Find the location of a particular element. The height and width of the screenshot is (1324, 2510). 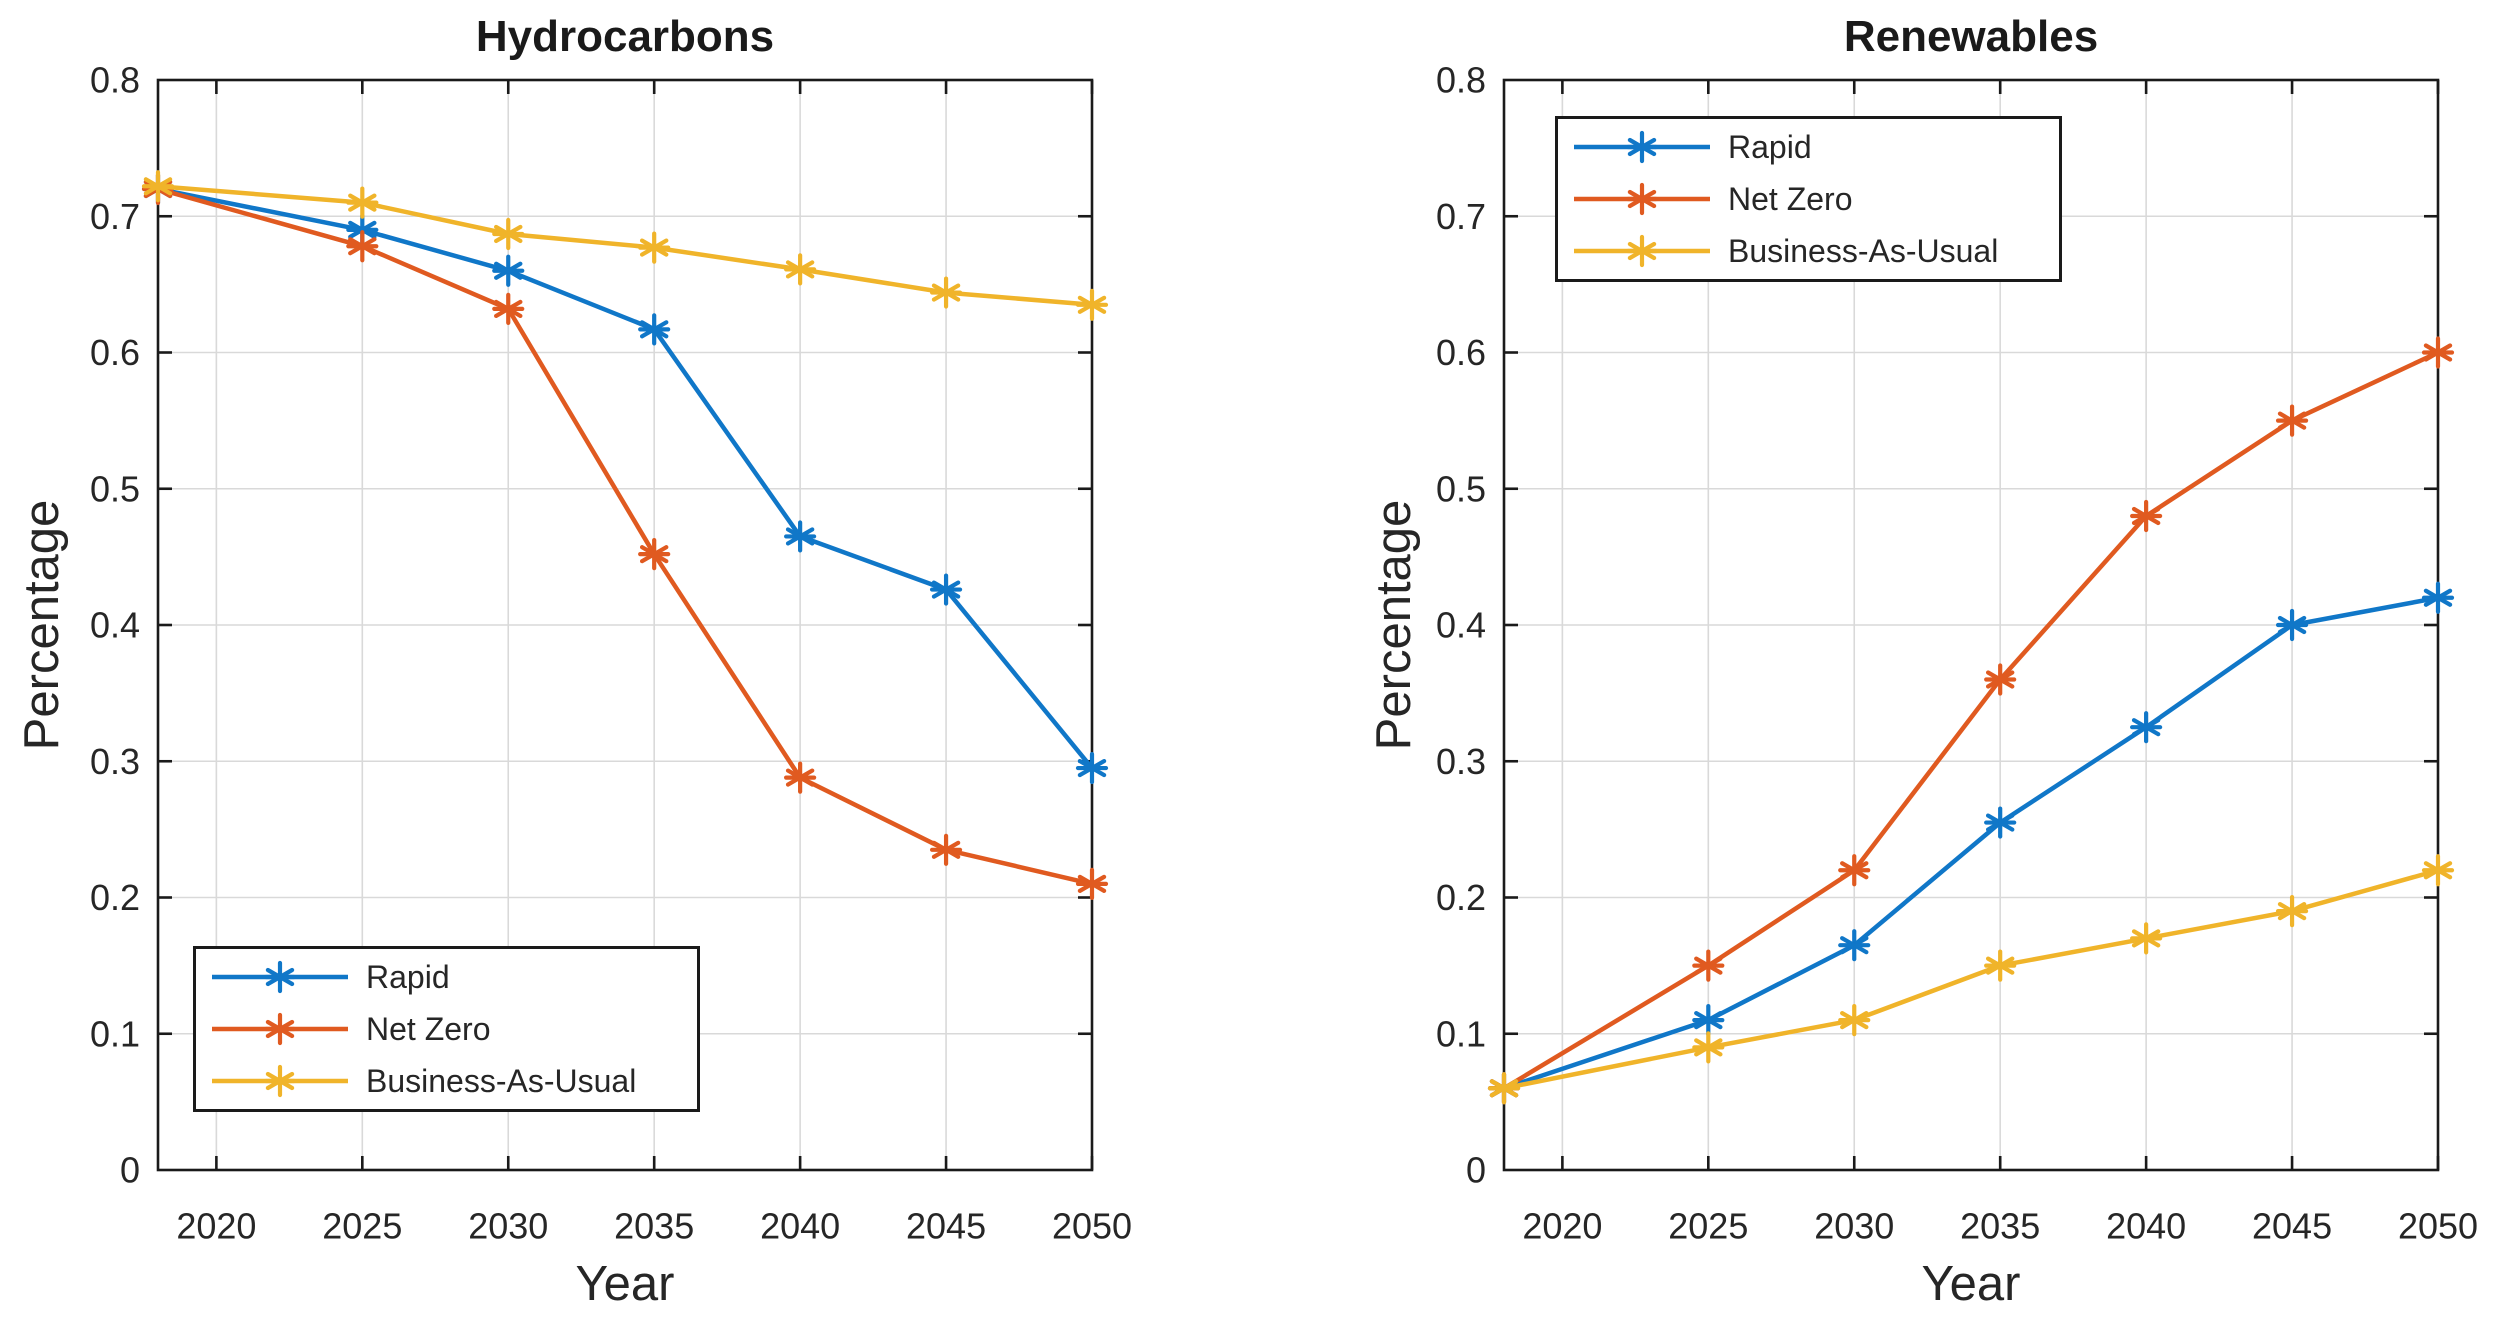

chart-title-hydrocarbons: Hydrocarbons is located at coordinates (625, 36).